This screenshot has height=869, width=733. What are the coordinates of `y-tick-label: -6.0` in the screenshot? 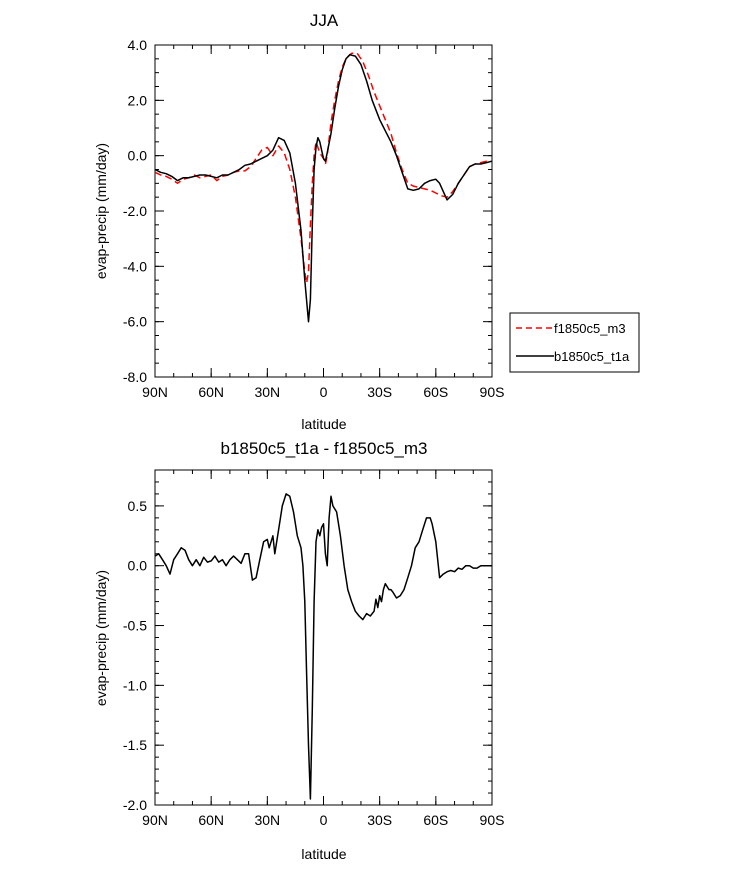 It's located at (135, 322).